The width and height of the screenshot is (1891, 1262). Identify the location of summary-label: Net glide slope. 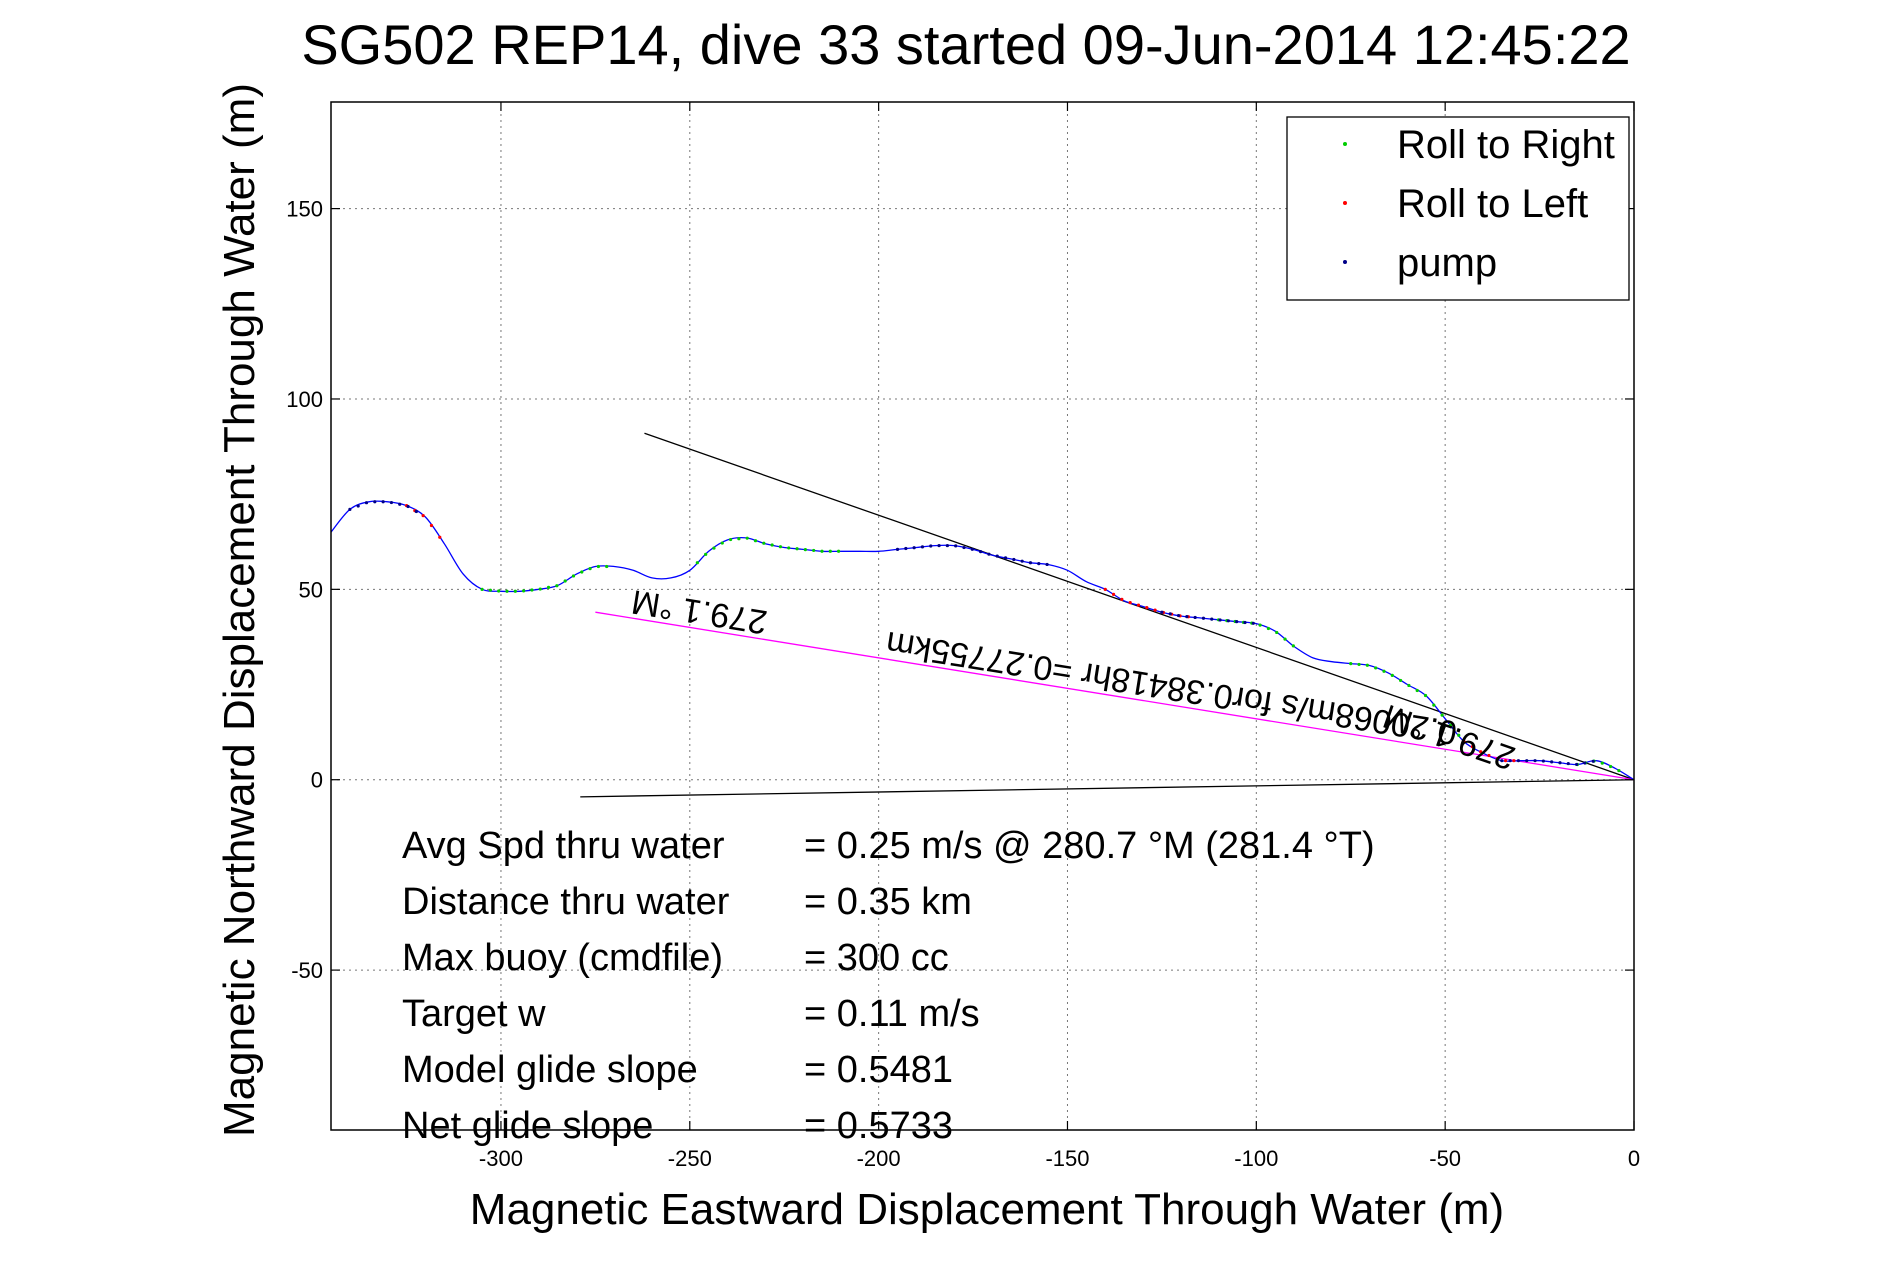
(527, 1126).